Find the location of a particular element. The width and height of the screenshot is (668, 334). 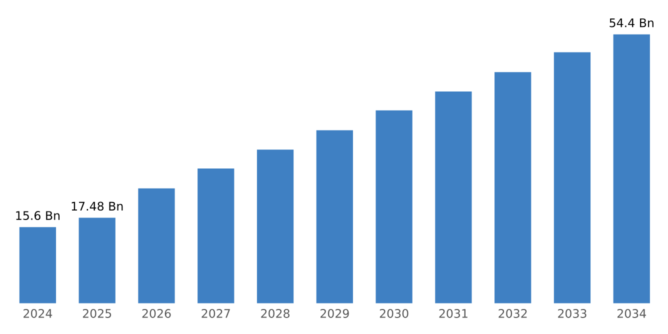

x-tick-label: 2032 is located at coordinates (512, 313).